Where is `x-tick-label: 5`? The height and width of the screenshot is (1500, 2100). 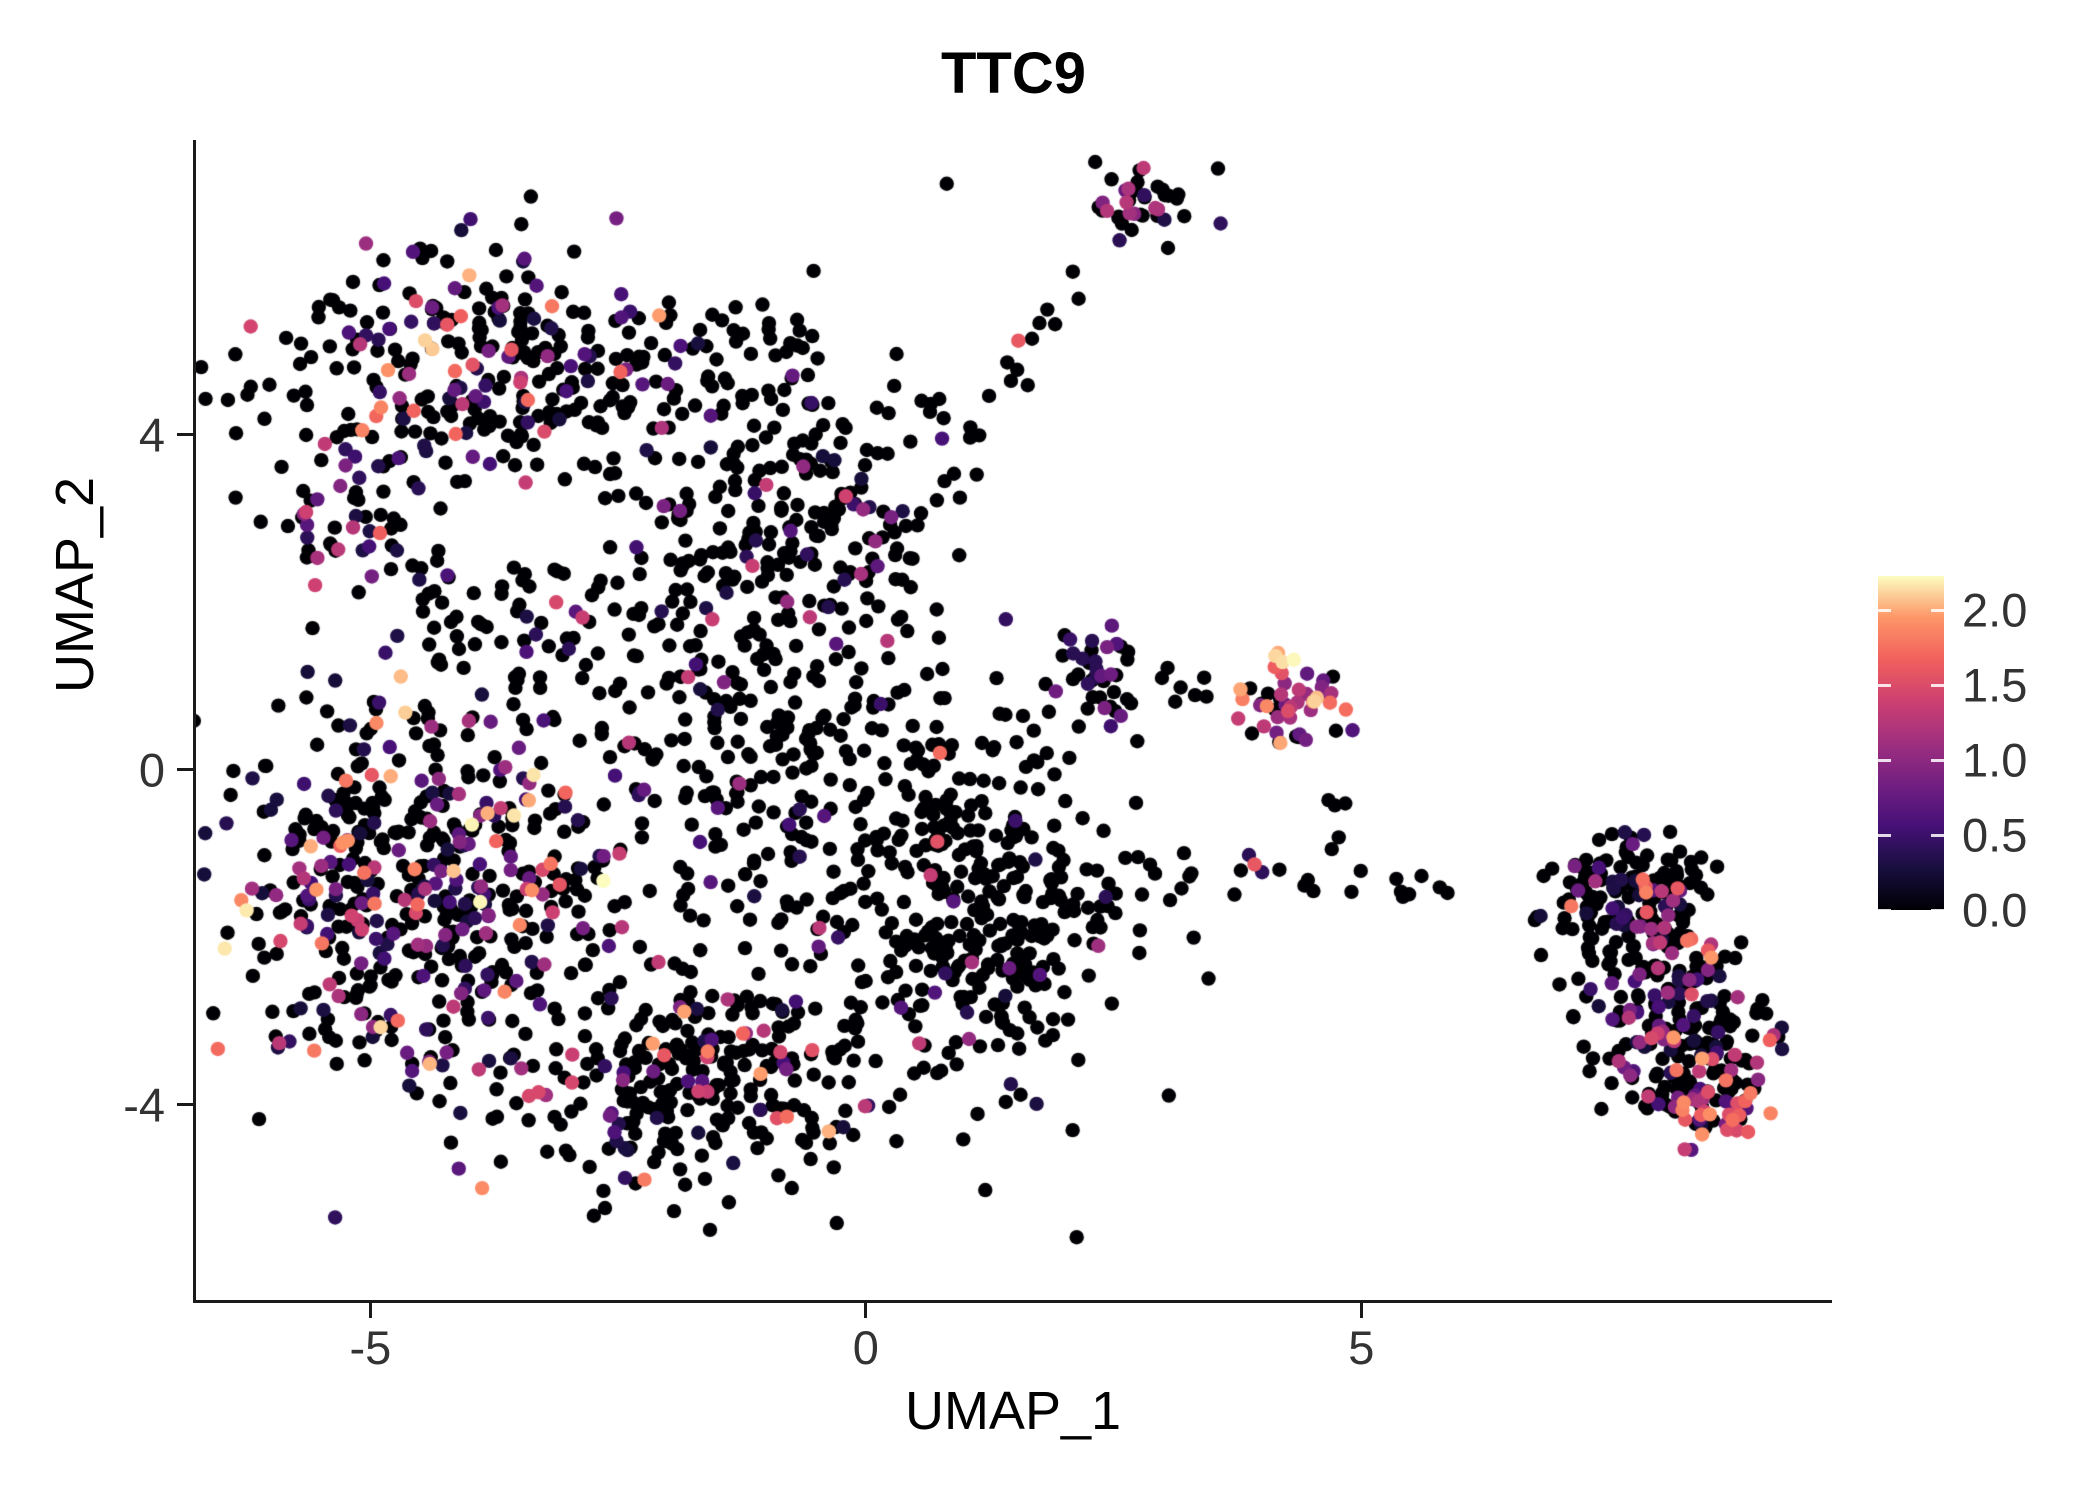 x-tick-label: 5 is located at coordinates (1361, 1347).